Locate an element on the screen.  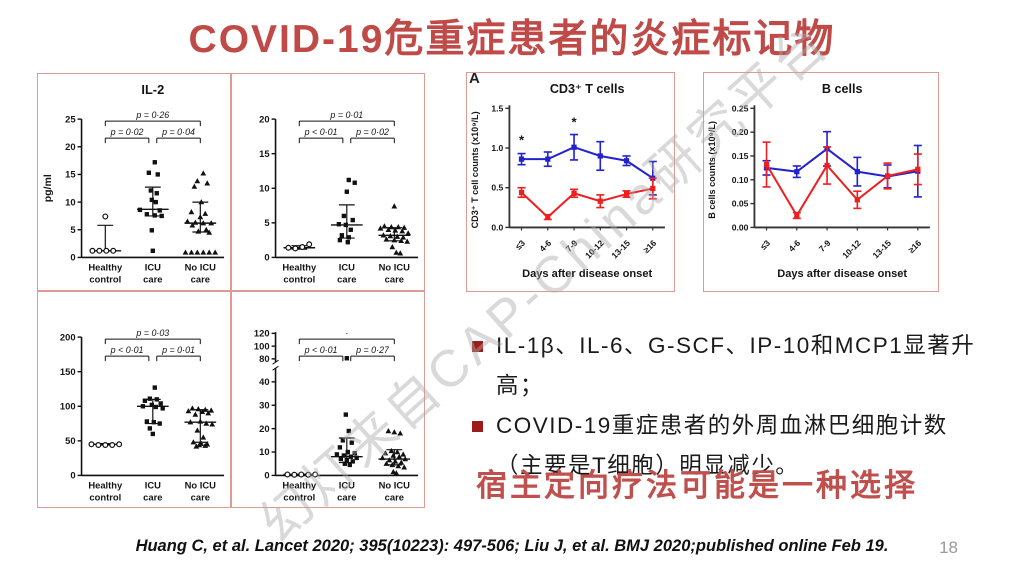
svg-text: p = 0·02 is located at coordinates (372, 132).